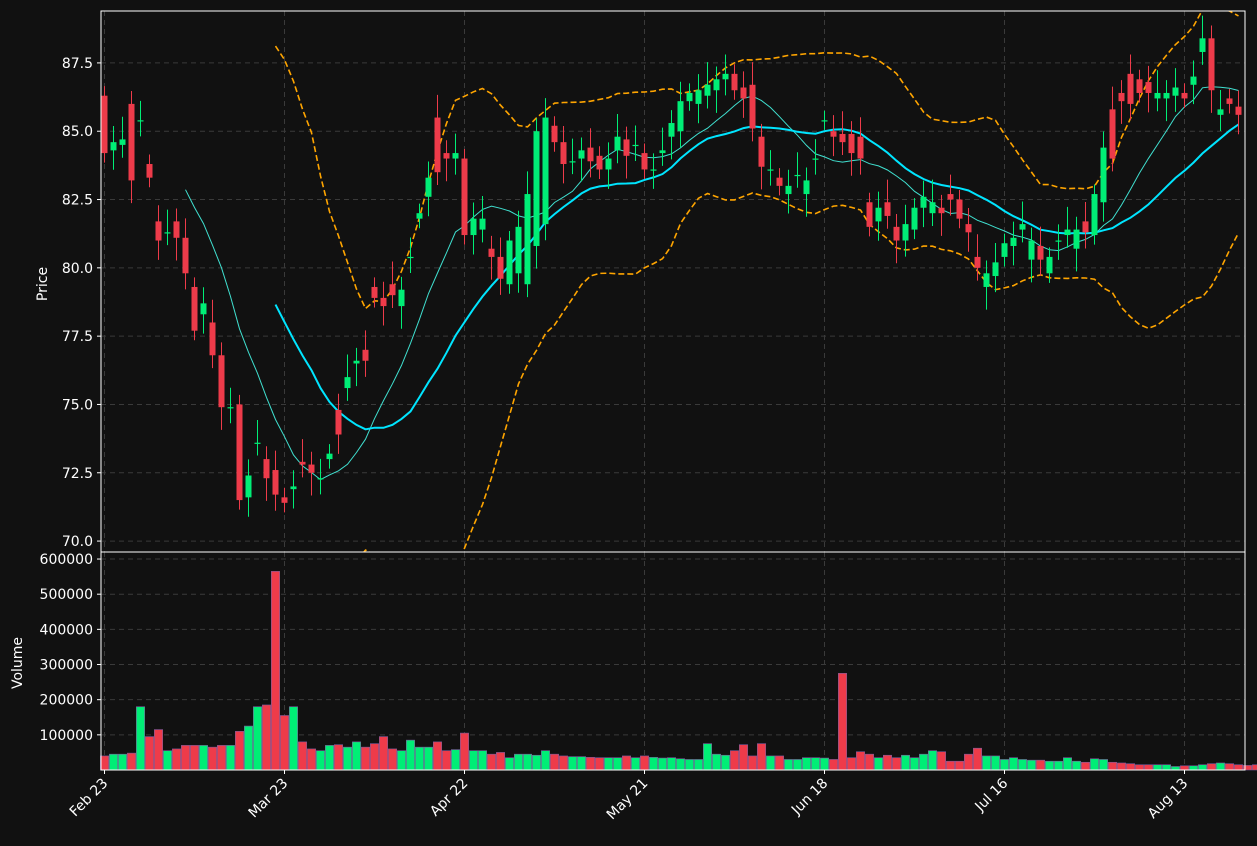  What do you see at coordinates (66, 595) in the screenshot?
I see `volume-tick-label: 500000` at bounding box center [66, 595].